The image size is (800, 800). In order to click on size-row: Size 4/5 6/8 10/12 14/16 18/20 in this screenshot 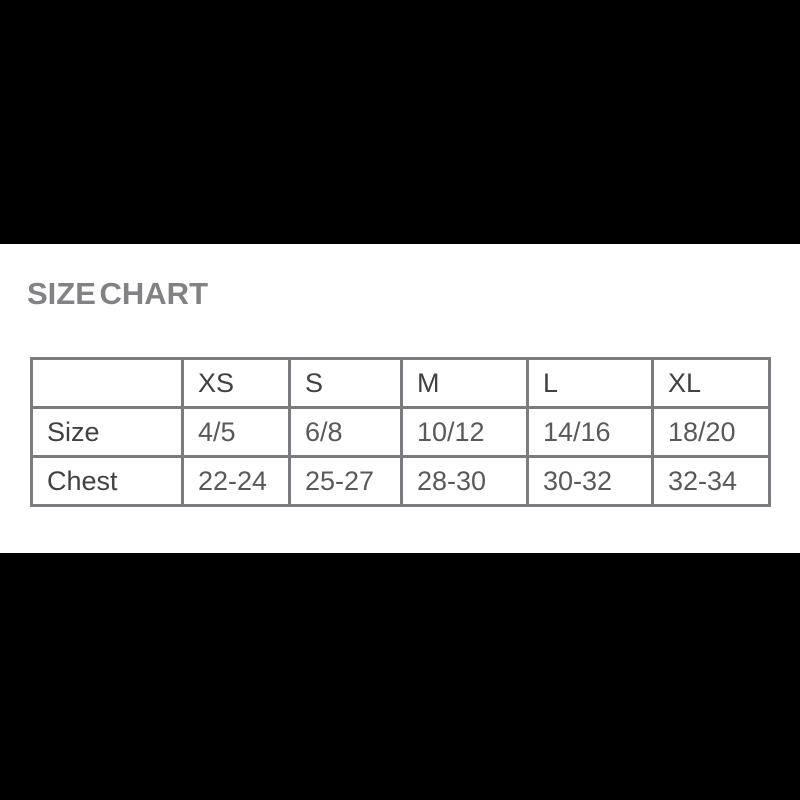, I will do `click(400, 432)`.